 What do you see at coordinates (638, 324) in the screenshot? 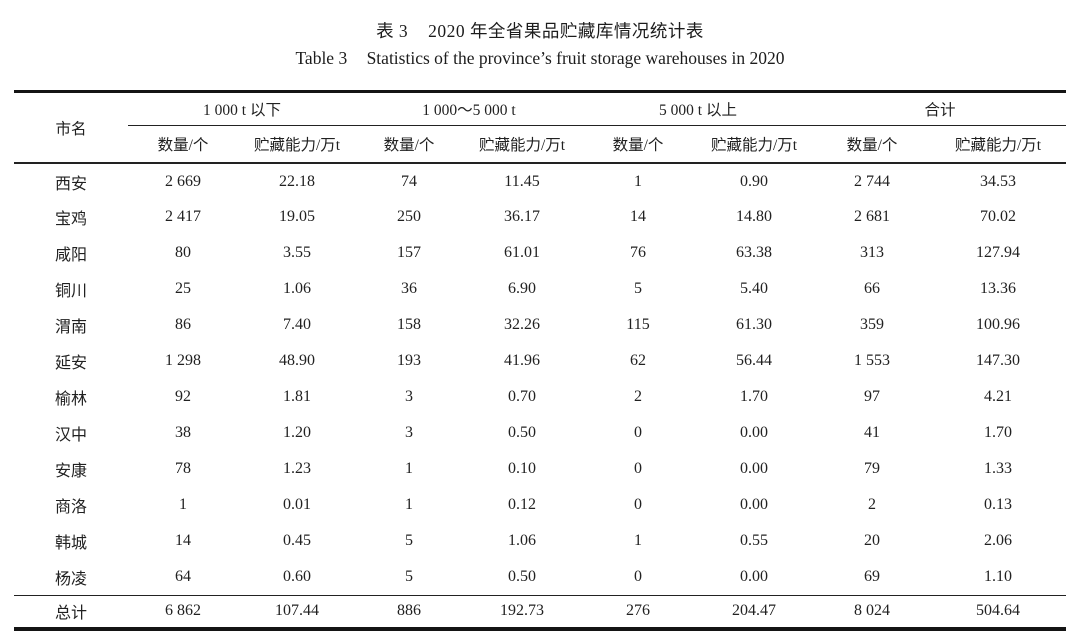
I see `value-cell: 115` at bounding box center [638, 324].